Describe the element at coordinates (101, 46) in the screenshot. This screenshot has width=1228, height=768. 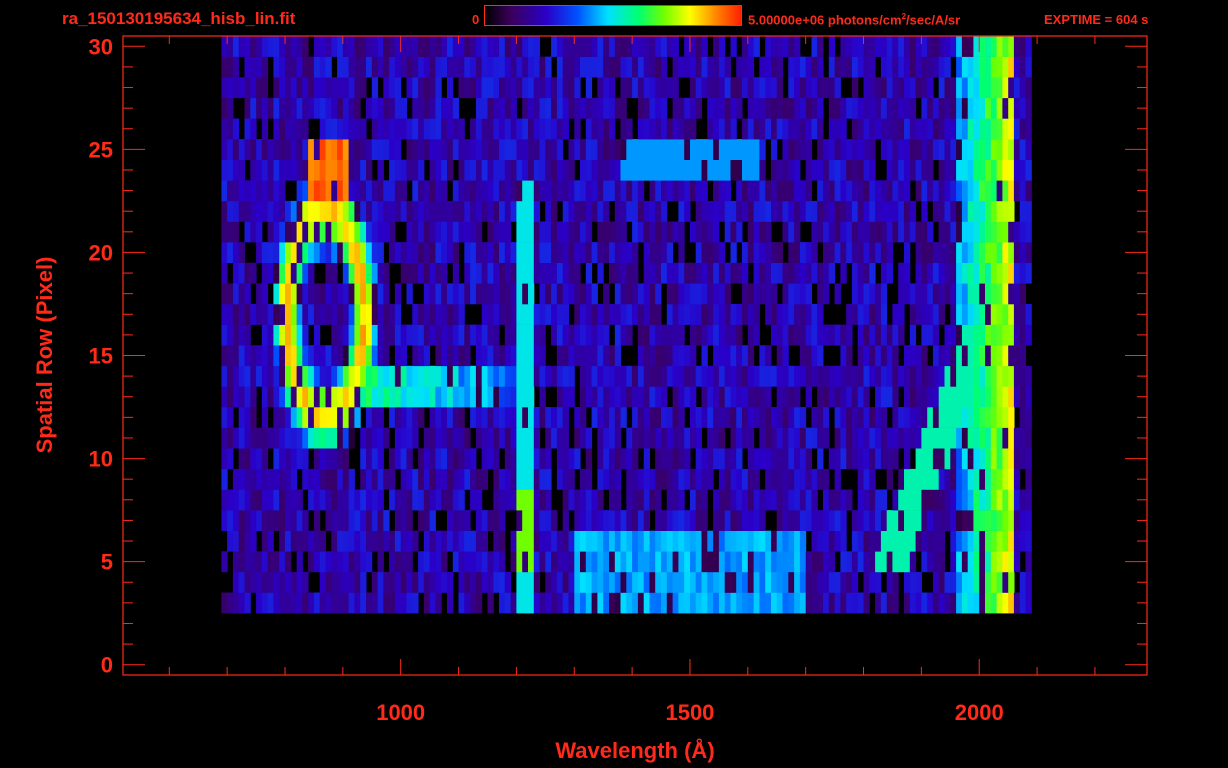
I see `y-tick-label: 30` at that location.